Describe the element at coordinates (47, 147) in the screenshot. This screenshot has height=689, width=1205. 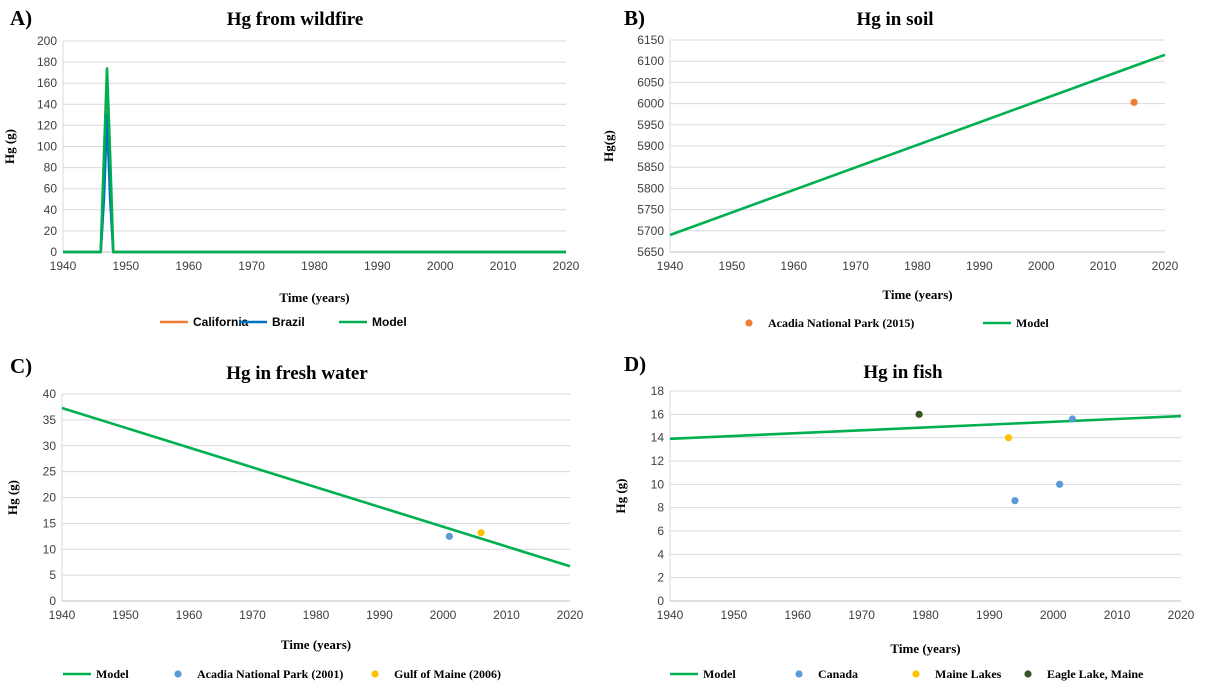
I see `y-tick-label: 100` at that location.